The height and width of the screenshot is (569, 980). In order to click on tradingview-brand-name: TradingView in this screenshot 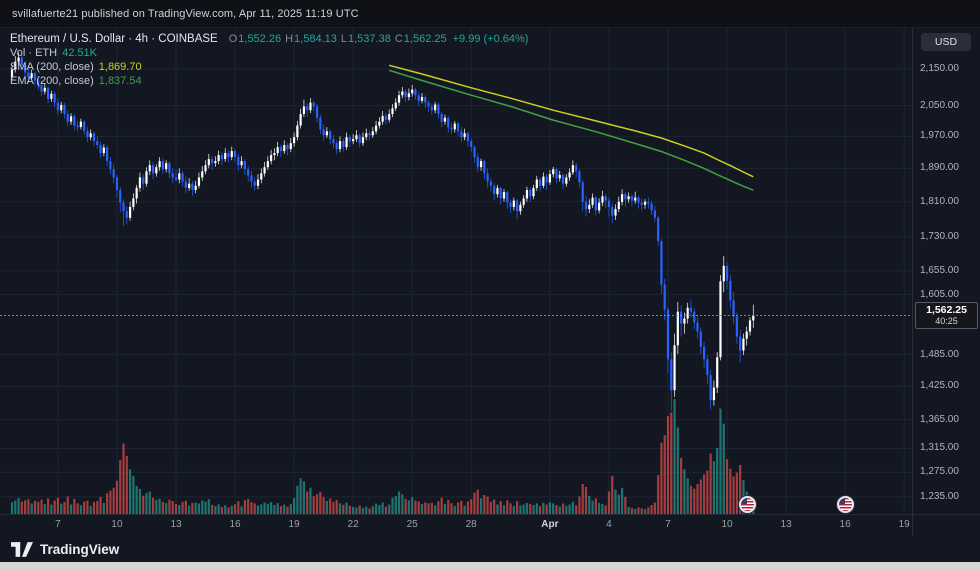, I will do `click(80, 549)`.